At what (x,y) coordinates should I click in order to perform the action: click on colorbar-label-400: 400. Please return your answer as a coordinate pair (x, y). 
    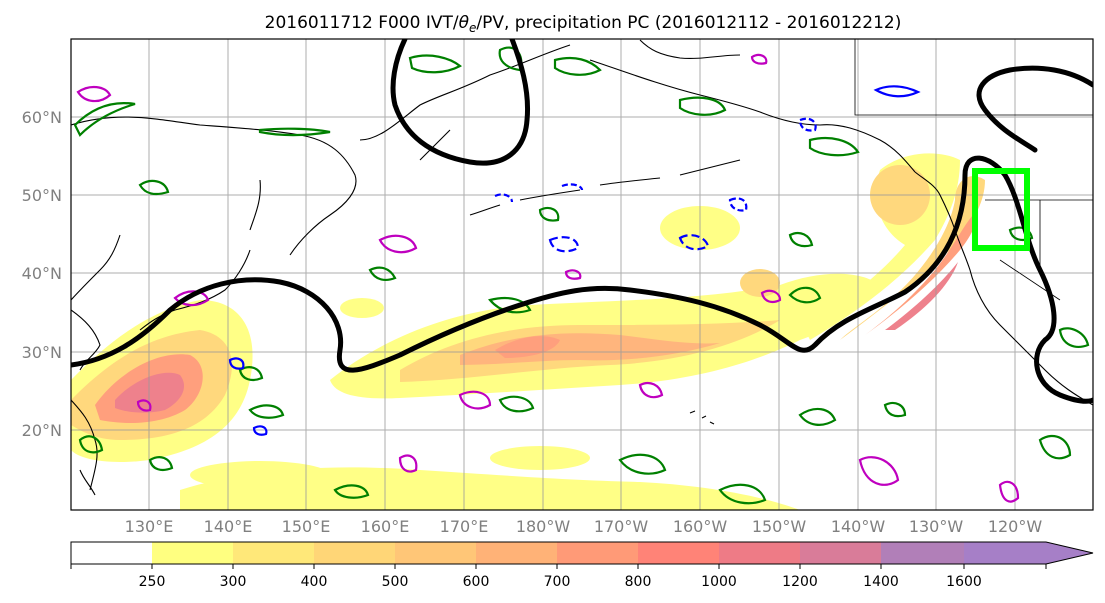
    Looking at the image, I should click on (314, 582).